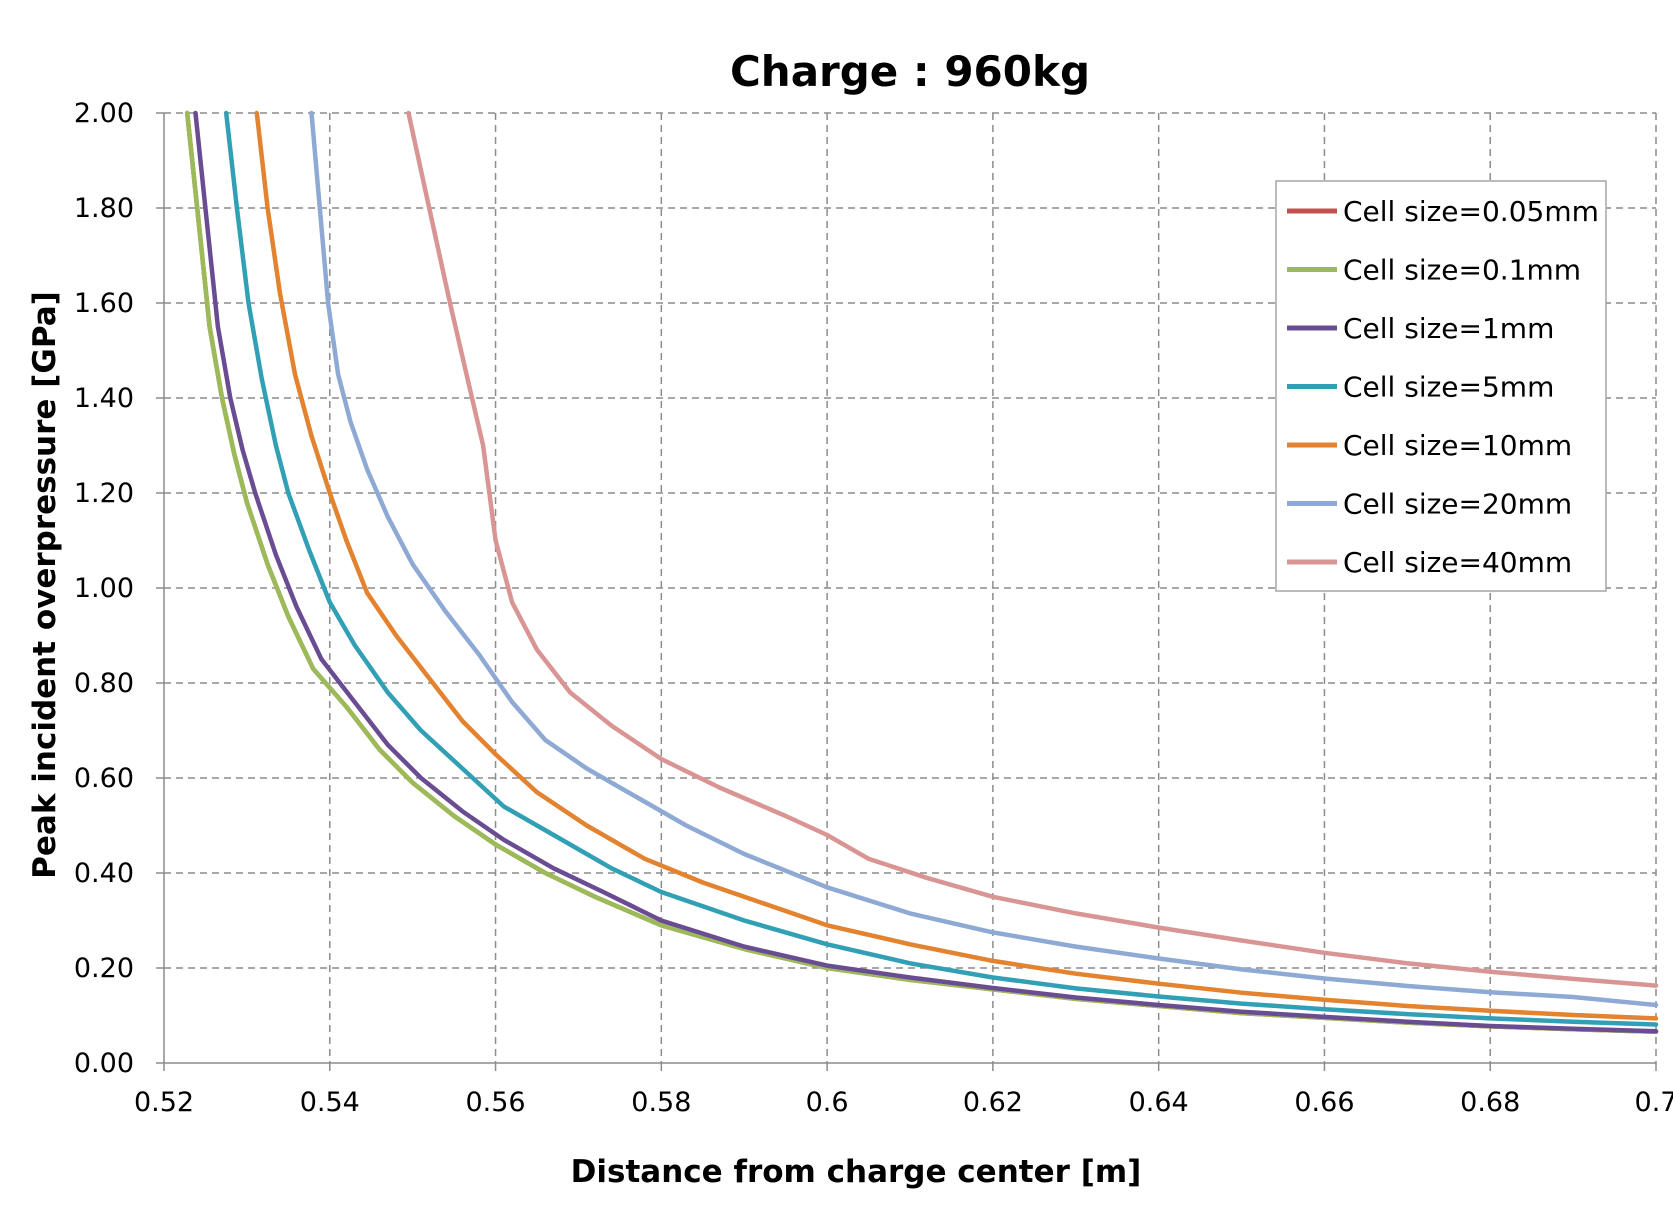 Image resolution: width=1673 pixels, height=1212 pixels. What do you see at coordinates (1448, 328) in the screenshot?
I see `legend-label-3: Cell size=1mm` at bounding box center [1448, 328].